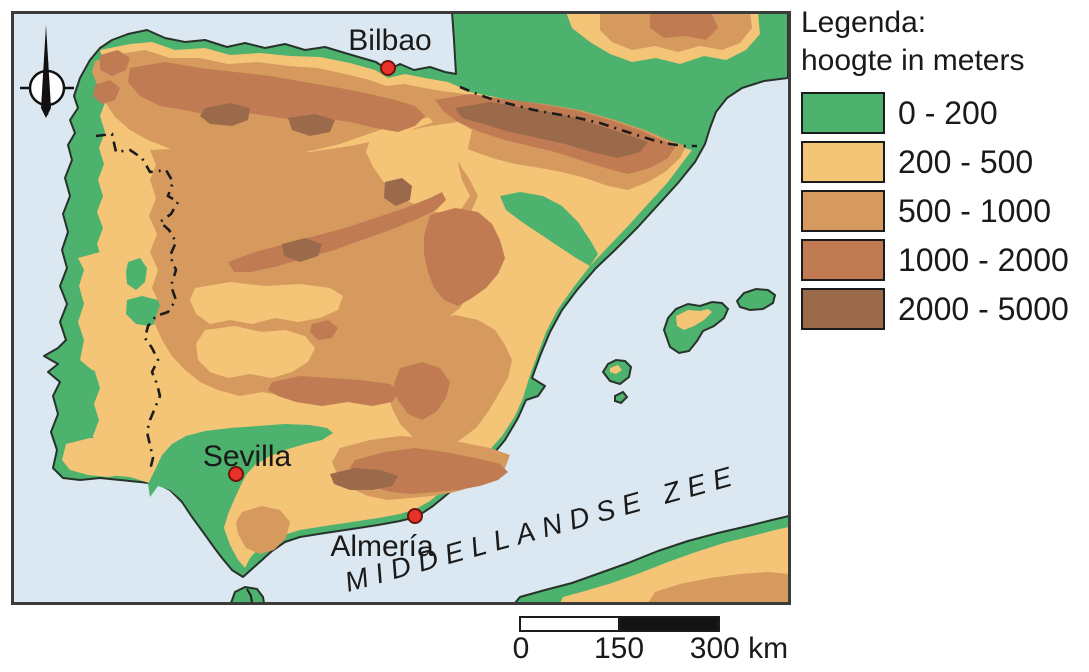 Image resolution: width=1089 pixels, height=672 pixels. Describe the element at coordinates (302, 250) in the screenshot. I see `elevation-zone-2000-5000-sistema-central` at that location.